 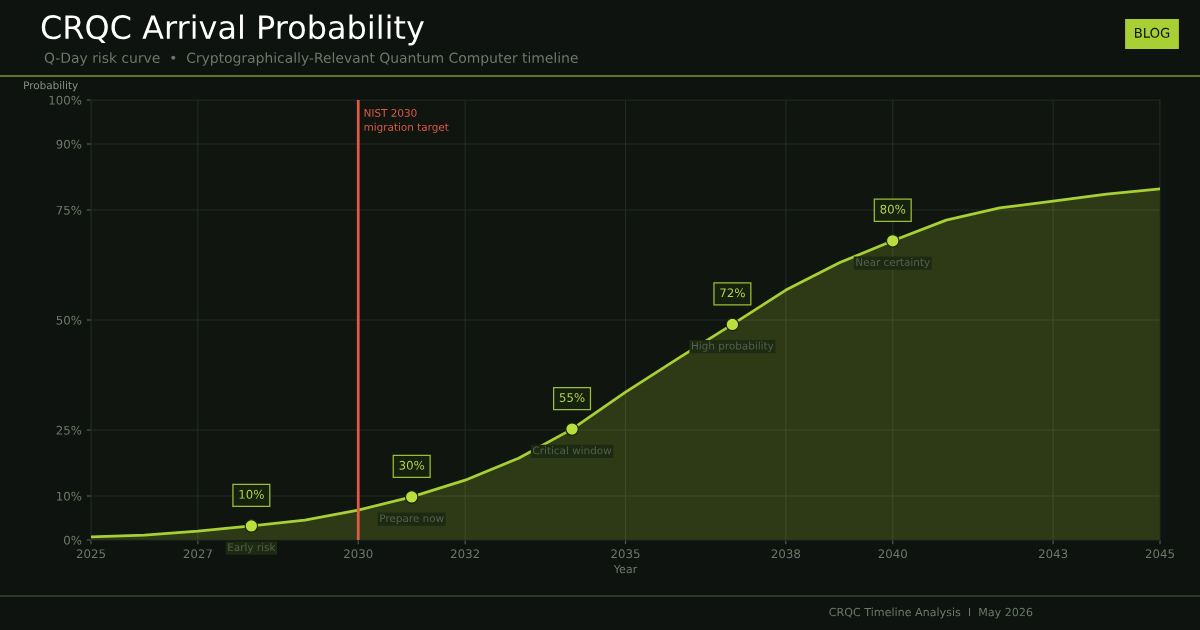 What do you see at coordinates (572, 397) in the screenshot?
I see `annotation: 55%` at bounding box center [572, 397].